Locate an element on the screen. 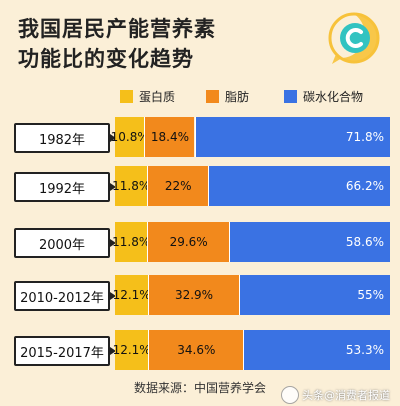 The image size is (400, 406). stacked-bar: 12.1% 34.6% 53.3% is located at coordinates (251, 350).